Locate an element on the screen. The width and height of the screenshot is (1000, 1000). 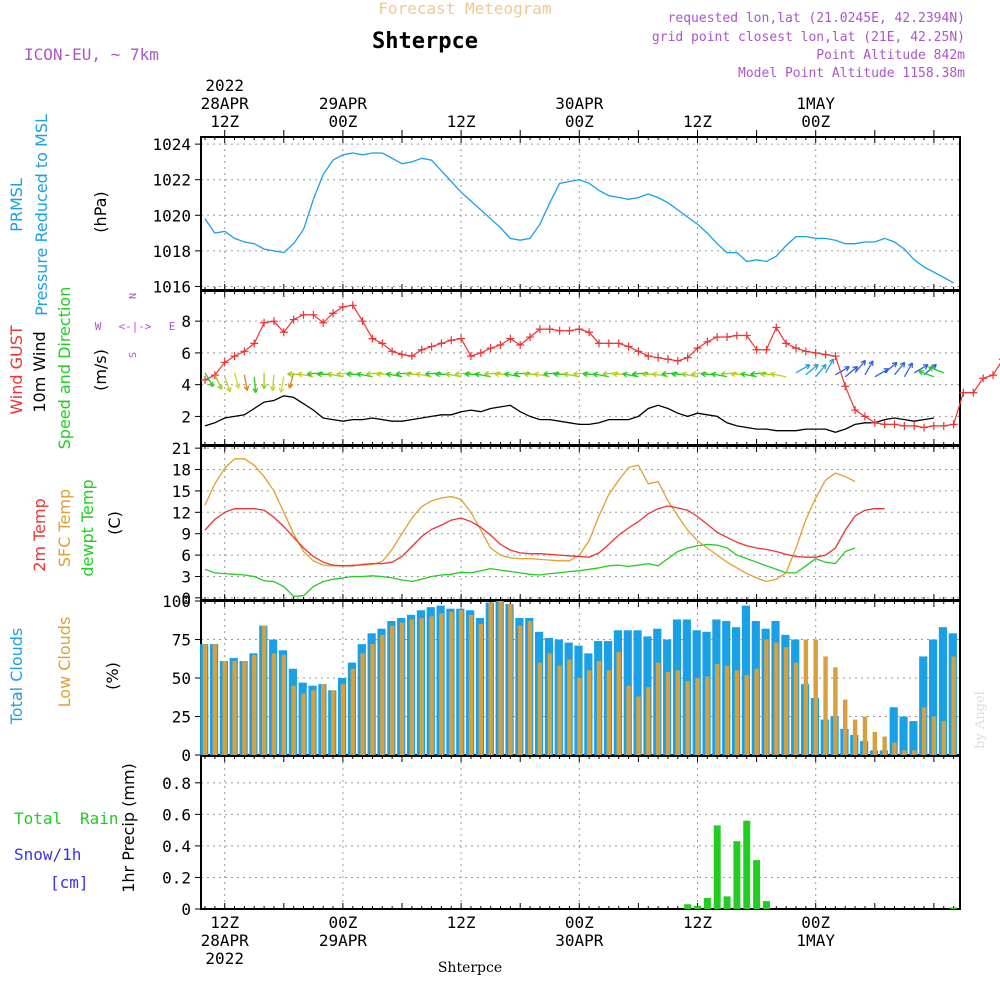
temp2m-label: 2m Temp is located at coordinates (39, 535).